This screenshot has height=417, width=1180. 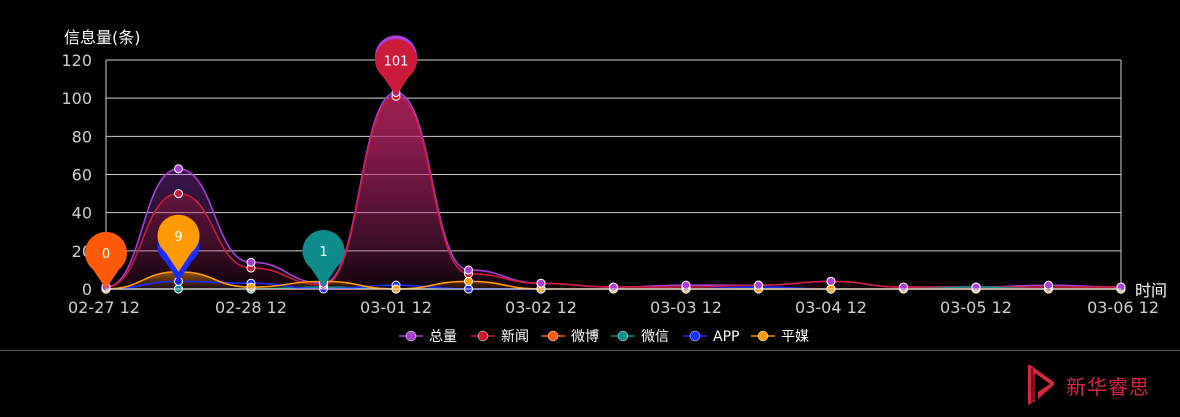 I want to click on legend-label: 总量, so click(x=443, y=337).